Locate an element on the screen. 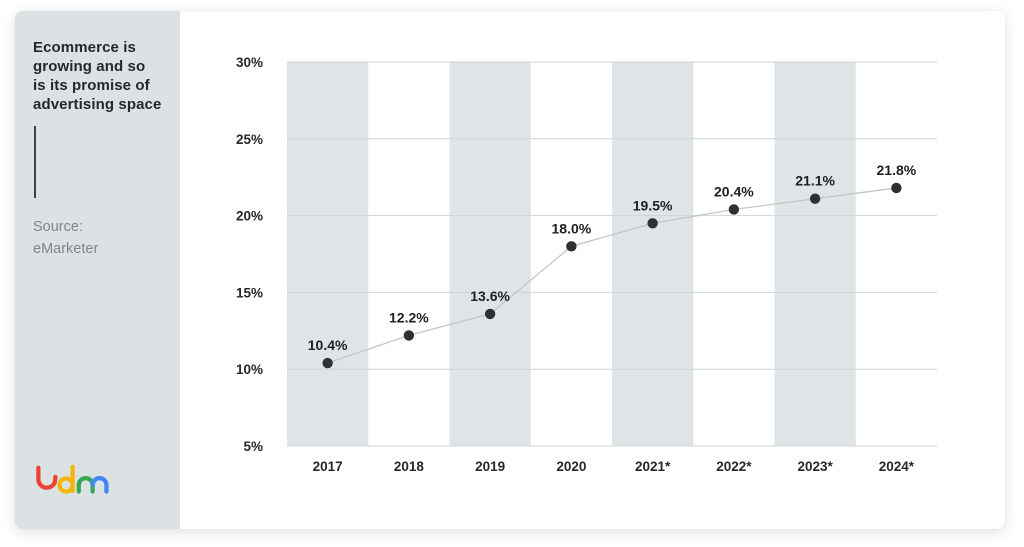  ldm-logo-icon is located at coordinates (72, 479).